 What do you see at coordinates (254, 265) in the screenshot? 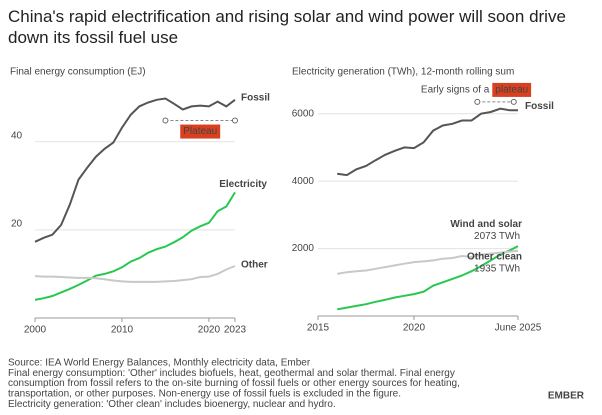
I see `series-label: Other` at bounding box center [254, 265].